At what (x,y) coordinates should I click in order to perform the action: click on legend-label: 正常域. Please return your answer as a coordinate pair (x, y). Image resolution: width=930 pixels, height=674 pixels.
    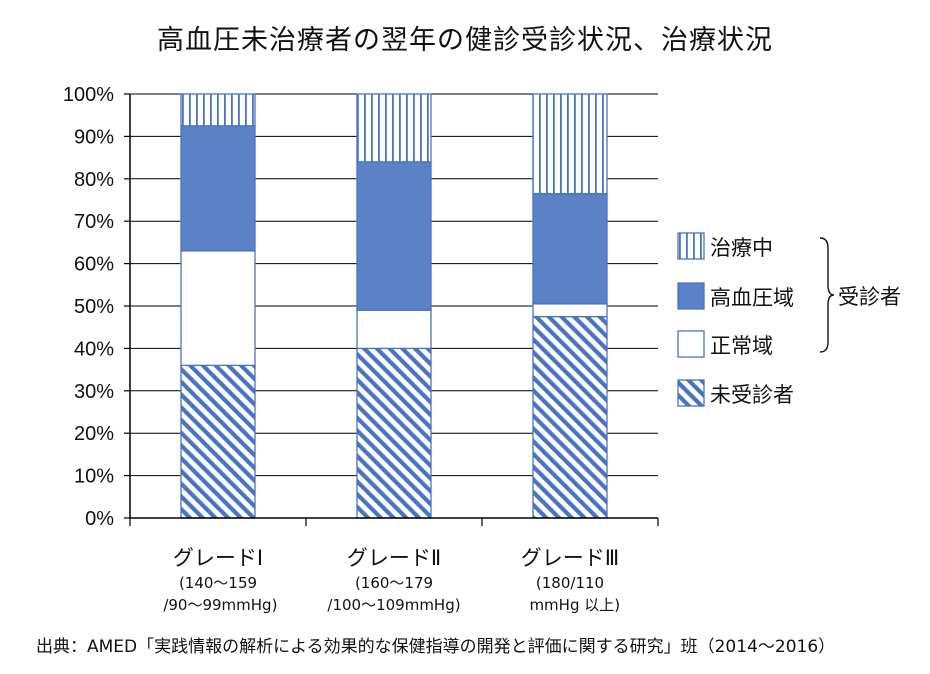
    Looking at the image, I should click on (741, 346).